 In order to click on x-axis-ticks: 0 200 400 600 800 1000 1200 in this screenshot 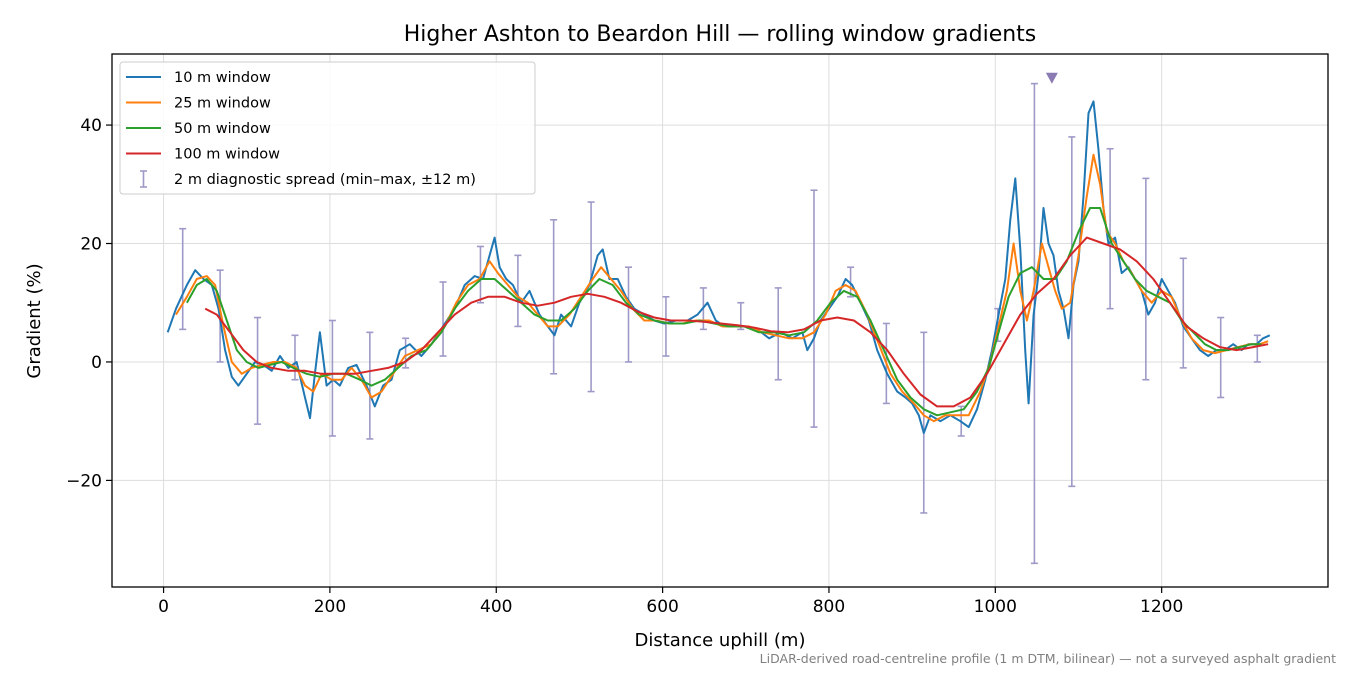, I will do `click(670, 602)`.